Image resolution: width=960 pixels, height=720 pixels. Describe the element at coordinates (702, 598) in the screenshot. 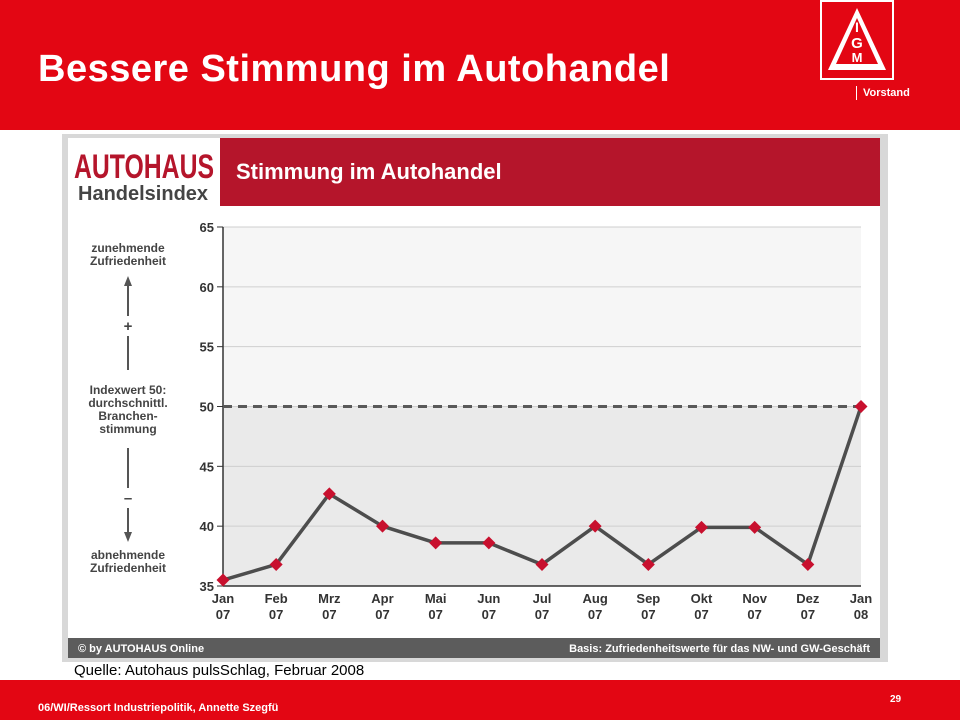

I see `x-tick-label-month: Okt` at that location.